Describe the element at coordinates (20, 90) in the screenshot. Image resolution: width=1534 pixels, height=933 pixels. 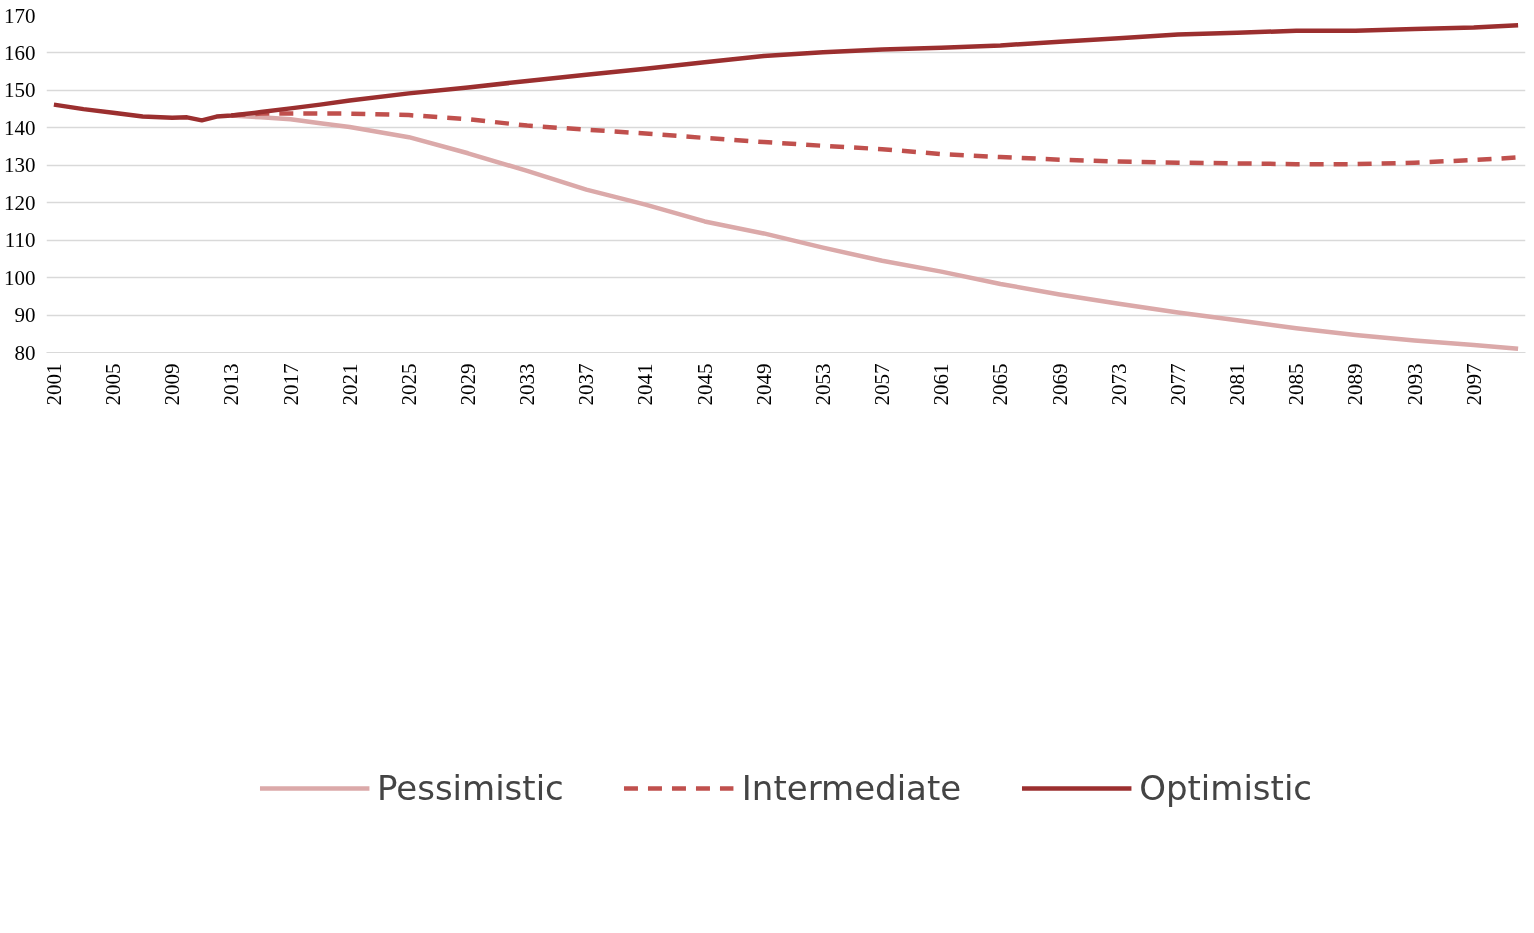
I see `y-tick-label: 150` at that location.